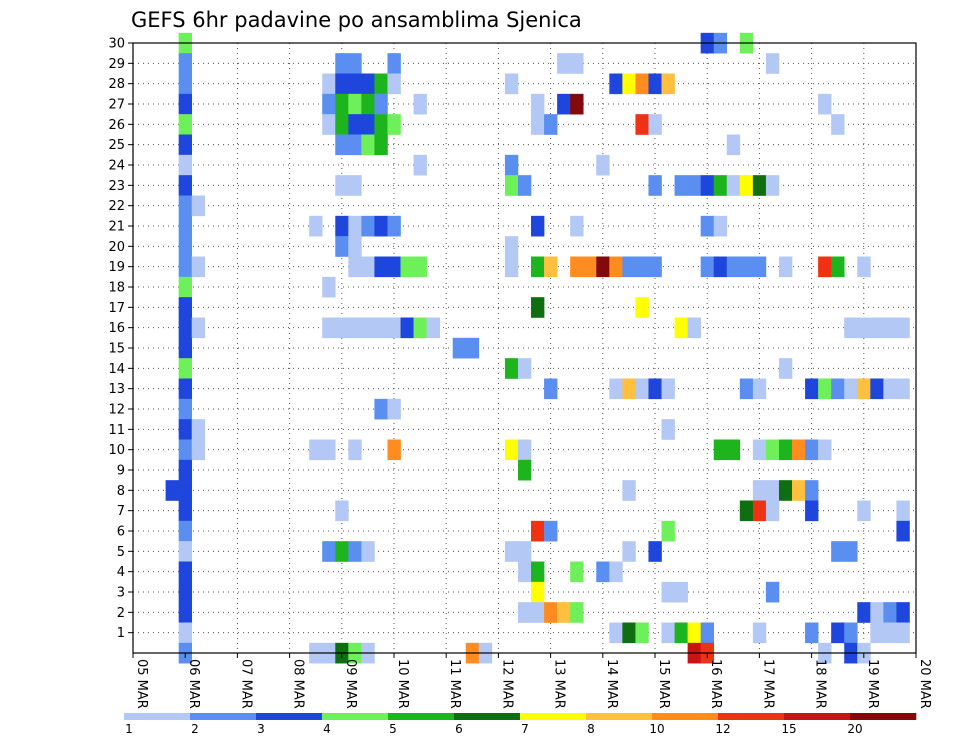 This screenshot has height=742, width=960. What do you see at coordinates (116, 125) in the screenshot?
I see `y-tick-label: 26` at bounding box center [116, 125].